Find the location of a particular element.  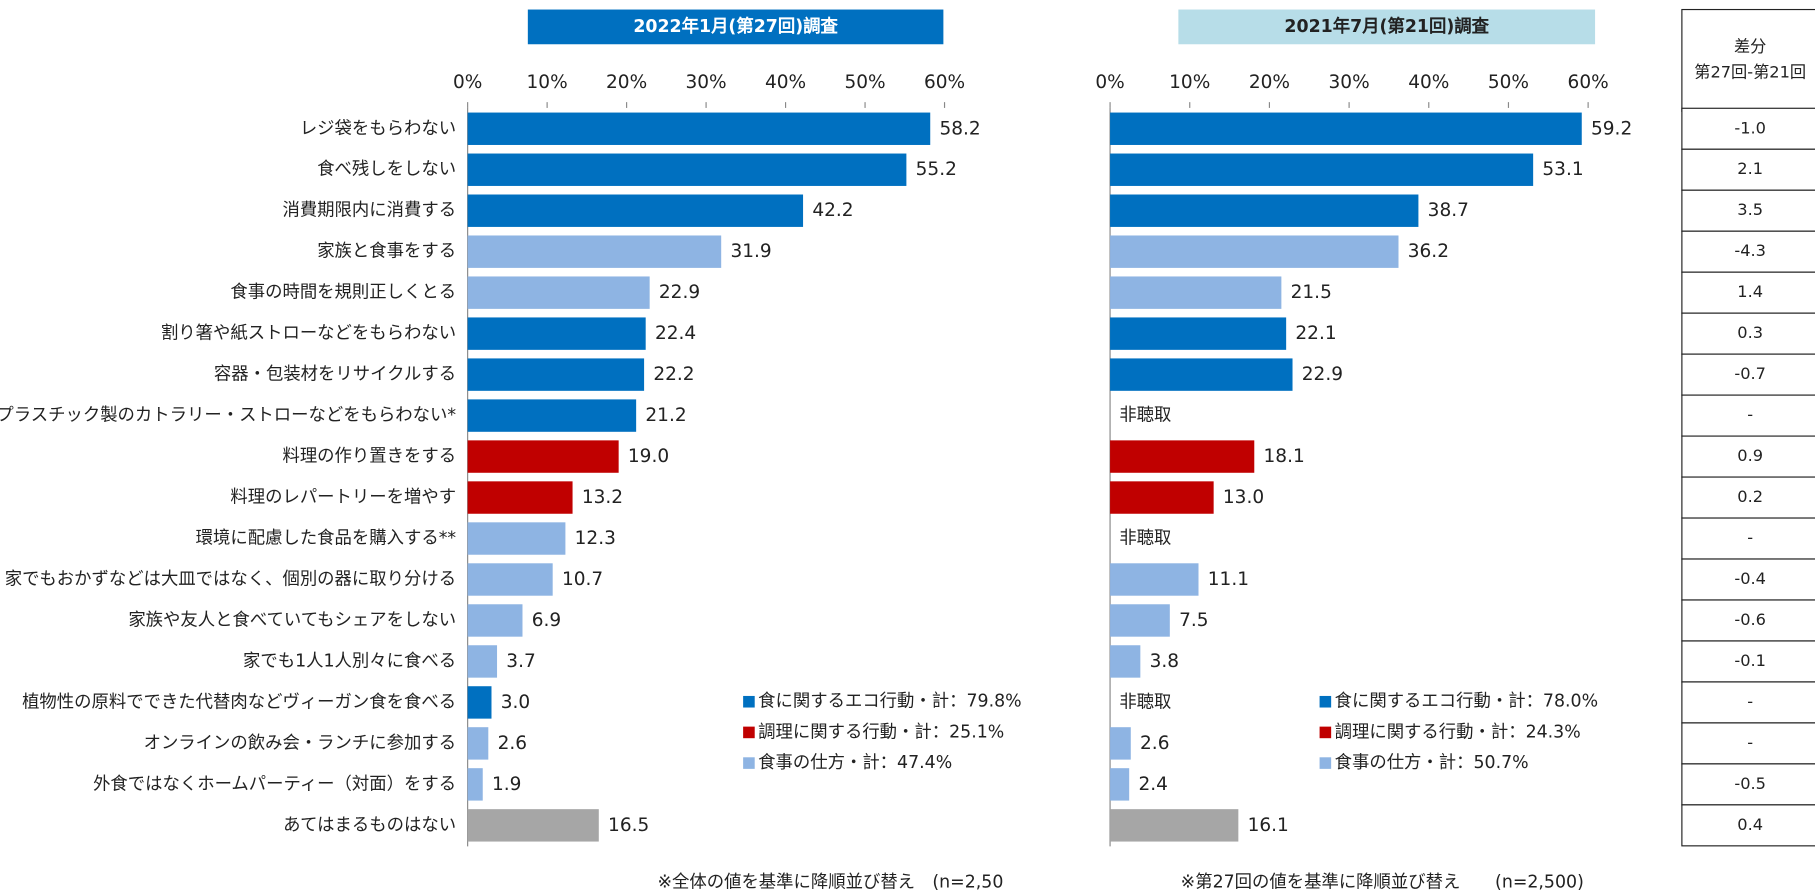

category-label: 家族や友人と食べていてもシェアをしない is located at coordinates (292, 620).